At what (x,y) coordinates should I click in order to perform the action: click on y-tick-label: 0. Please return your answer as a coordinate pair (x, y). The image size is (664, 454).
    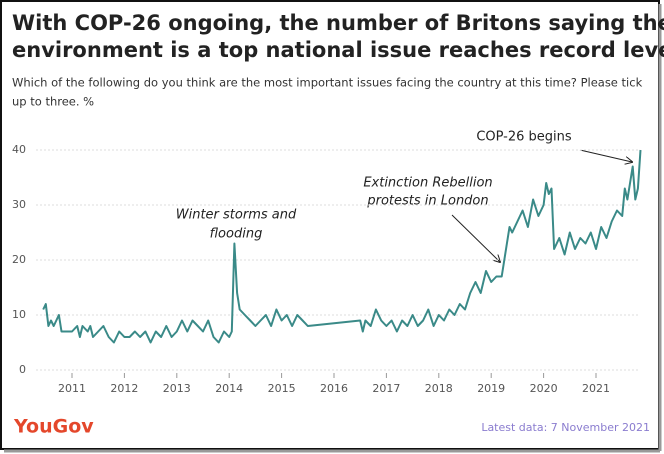
    Looking at the image, I should click on (22, 369).